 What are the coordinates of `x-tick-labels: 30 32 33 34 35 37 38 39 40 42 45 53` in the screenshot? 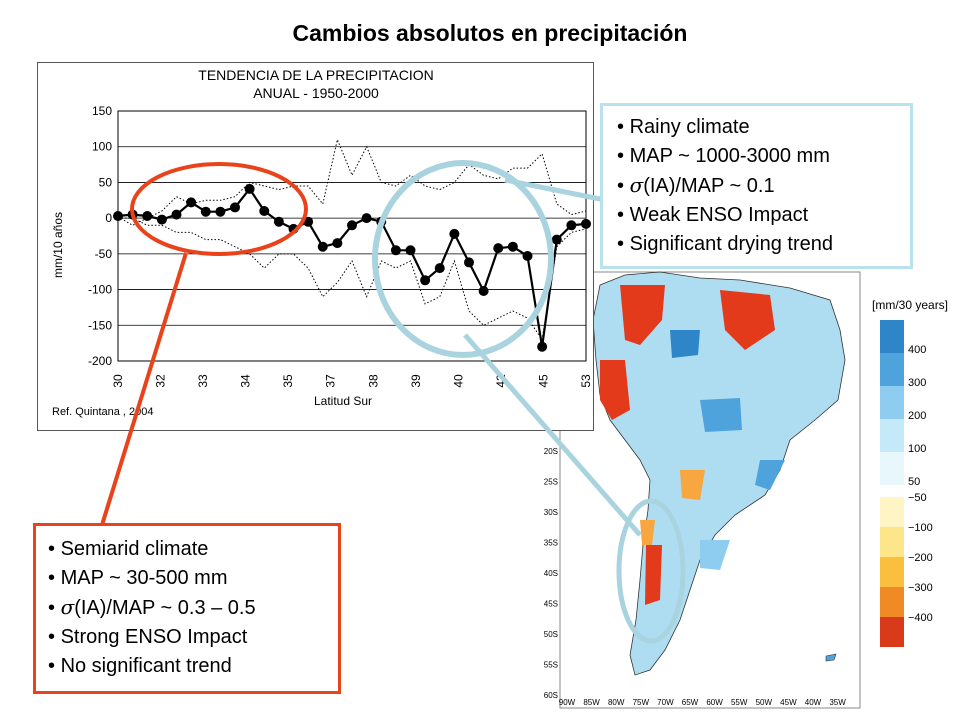 It's located at (352, 381).